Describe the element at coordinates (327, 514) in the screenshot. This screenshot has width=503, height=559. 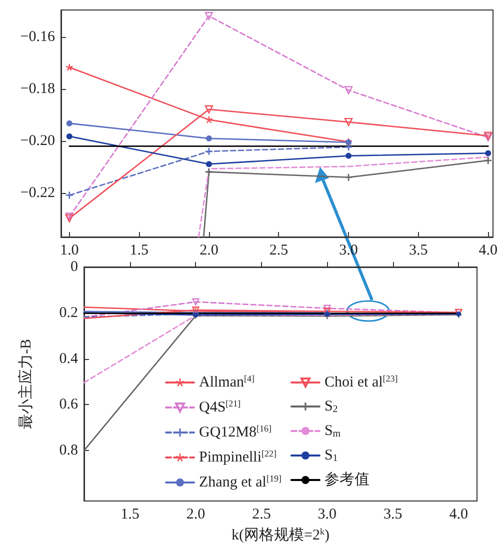
I see `x-tick-label: 3.0` at that location.